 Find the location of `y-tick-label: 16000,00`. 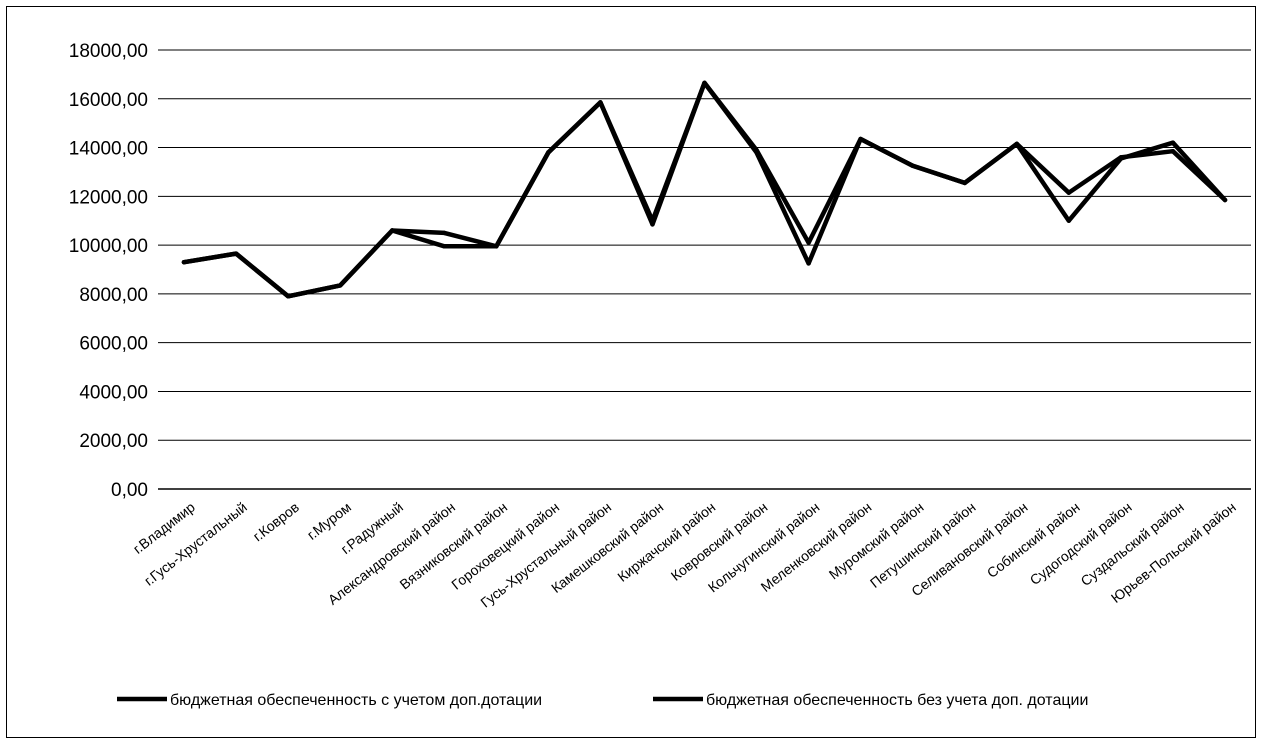

y-tick-label: 16000,00 is located at coordinates (108, 100).